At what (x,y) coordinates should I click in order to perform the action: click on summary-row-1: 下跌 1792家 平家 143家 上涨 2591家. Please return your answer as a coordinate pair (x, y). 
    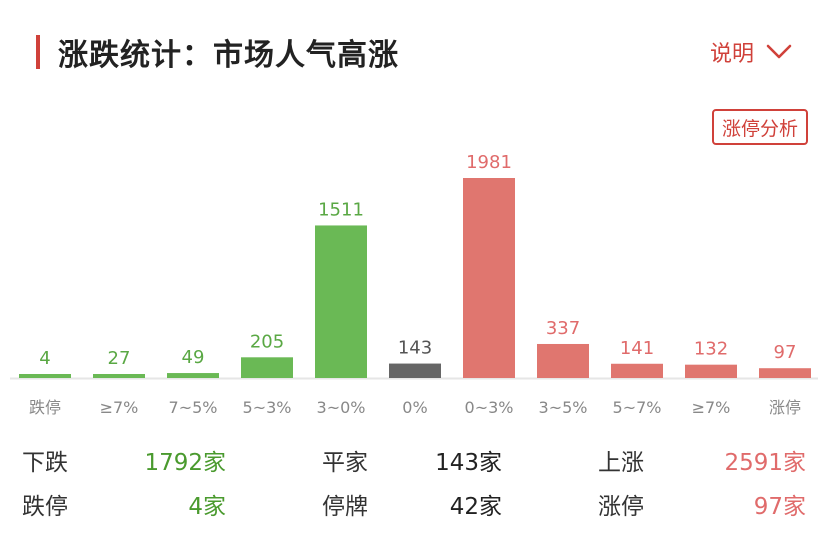
    Looking at the image, I should click on (414, 463).